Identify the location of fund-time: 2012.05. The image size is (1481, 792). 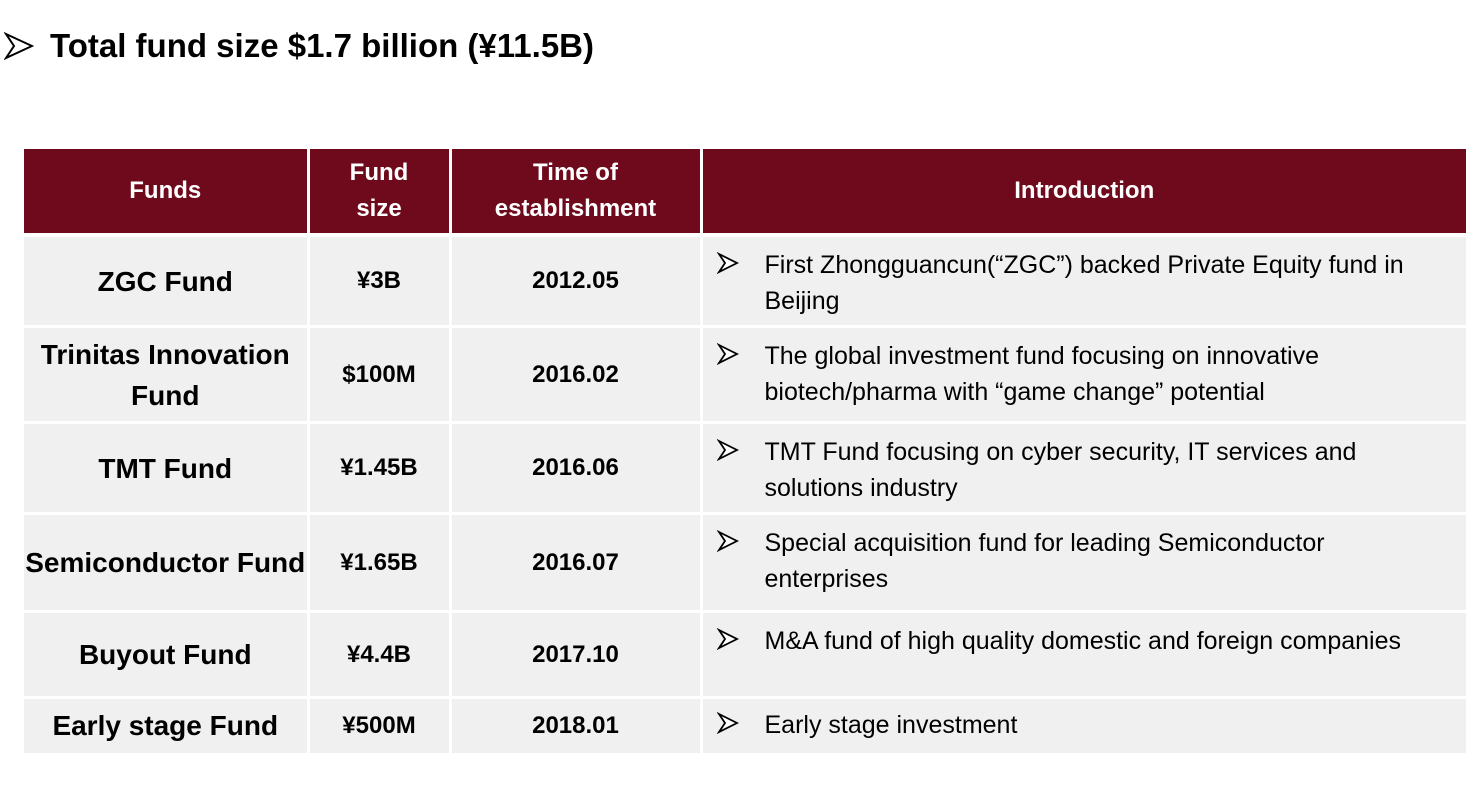
(576, 281).